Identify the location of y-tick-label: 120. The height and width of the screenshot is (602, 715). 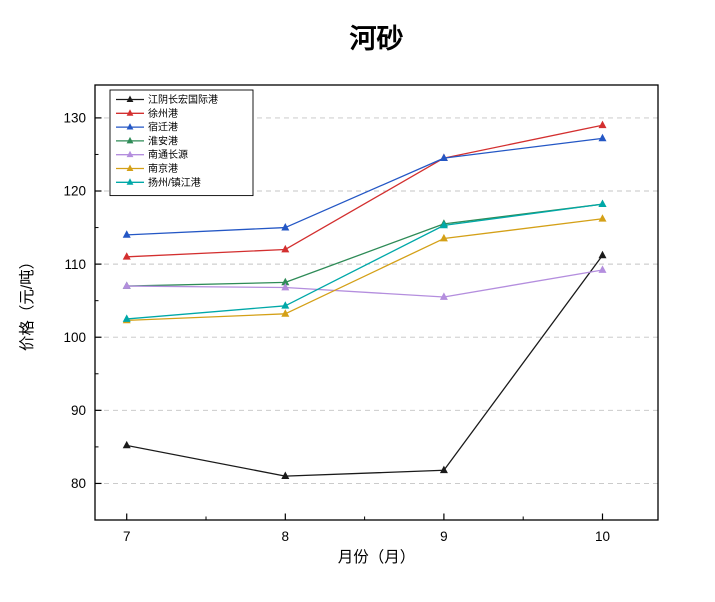
(74, 191).